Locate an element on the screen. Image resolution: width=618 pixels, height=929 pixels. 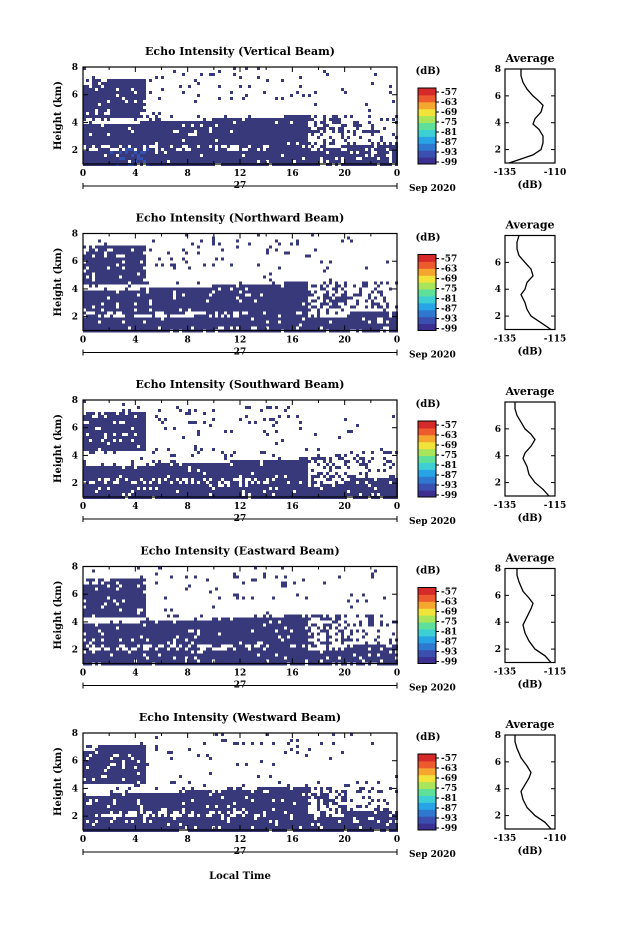
colorbar-swatch is located at coordinates (427, 320).